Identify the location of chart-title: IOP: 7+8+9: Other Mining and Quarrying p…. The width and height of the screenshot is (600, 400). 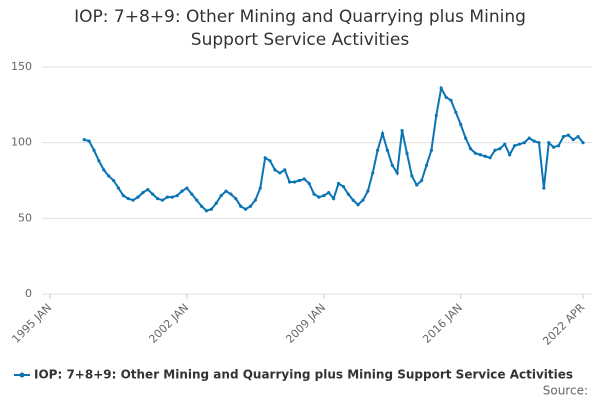
(300, 28).